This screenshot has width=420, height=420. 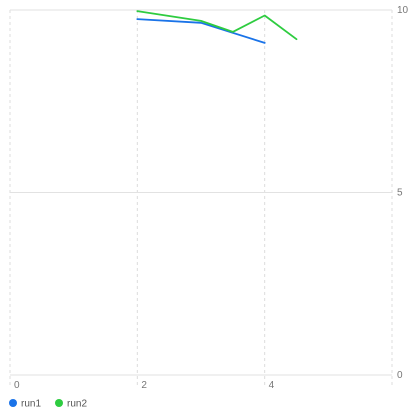 I want to click on y-tick-label: 5, so click(x=400, y=193).